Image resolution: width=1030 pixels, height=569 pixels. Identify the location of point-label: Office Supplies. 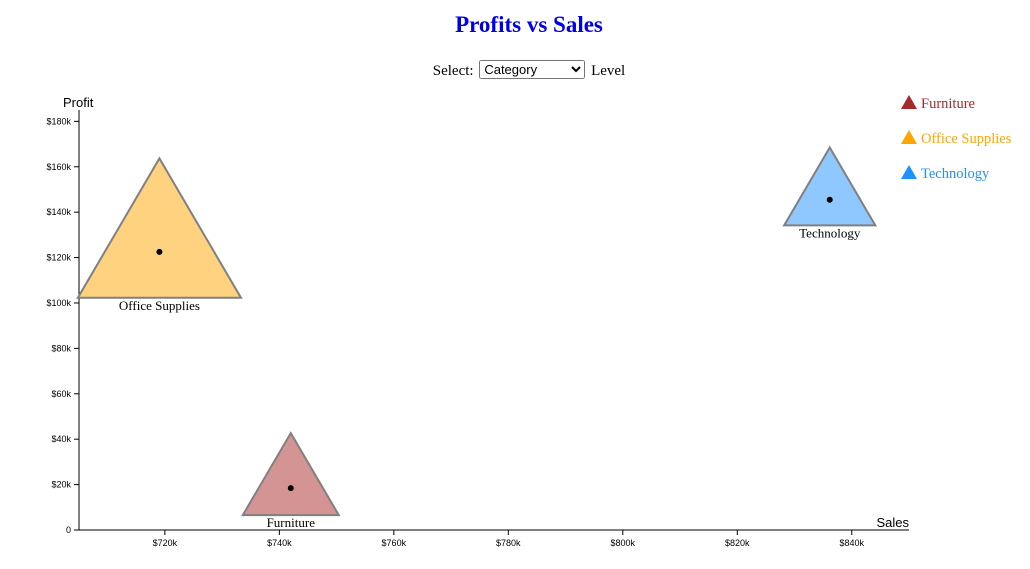
(159, 305).